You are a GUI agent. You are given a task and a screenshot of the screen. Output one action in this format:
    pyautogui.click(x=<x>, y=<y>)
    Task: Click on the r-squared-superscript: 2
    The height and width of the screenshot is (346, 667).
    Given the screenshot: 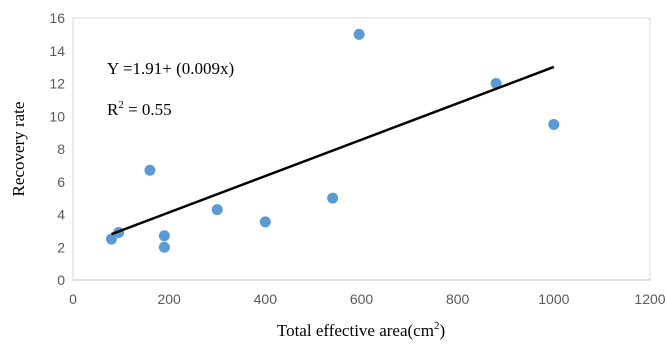 What is the action you would take?
    pyautogui.click(x=121, y=105)
    